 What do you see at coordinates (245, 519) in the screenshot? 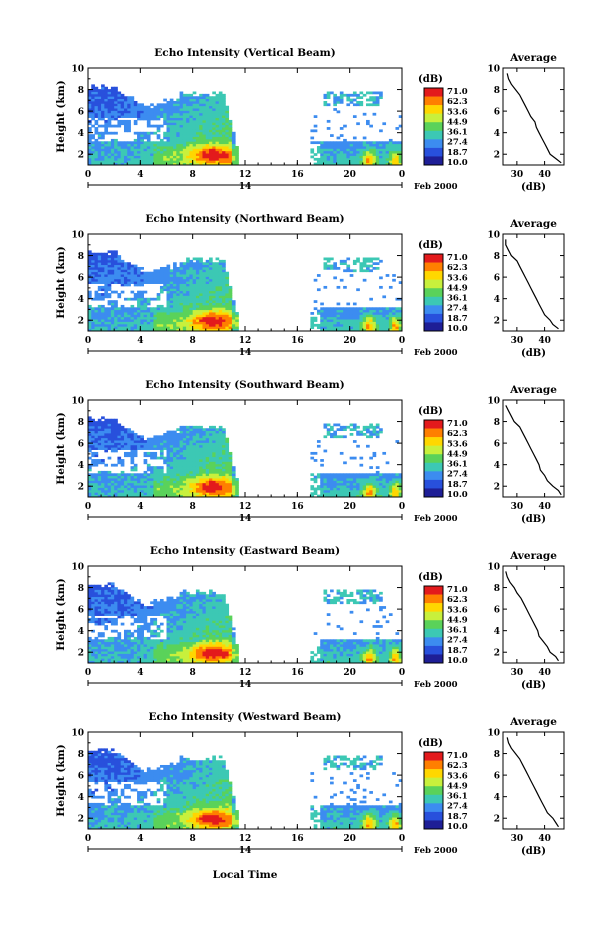
I see `day-label: 14` at bounding box center [245, 519].